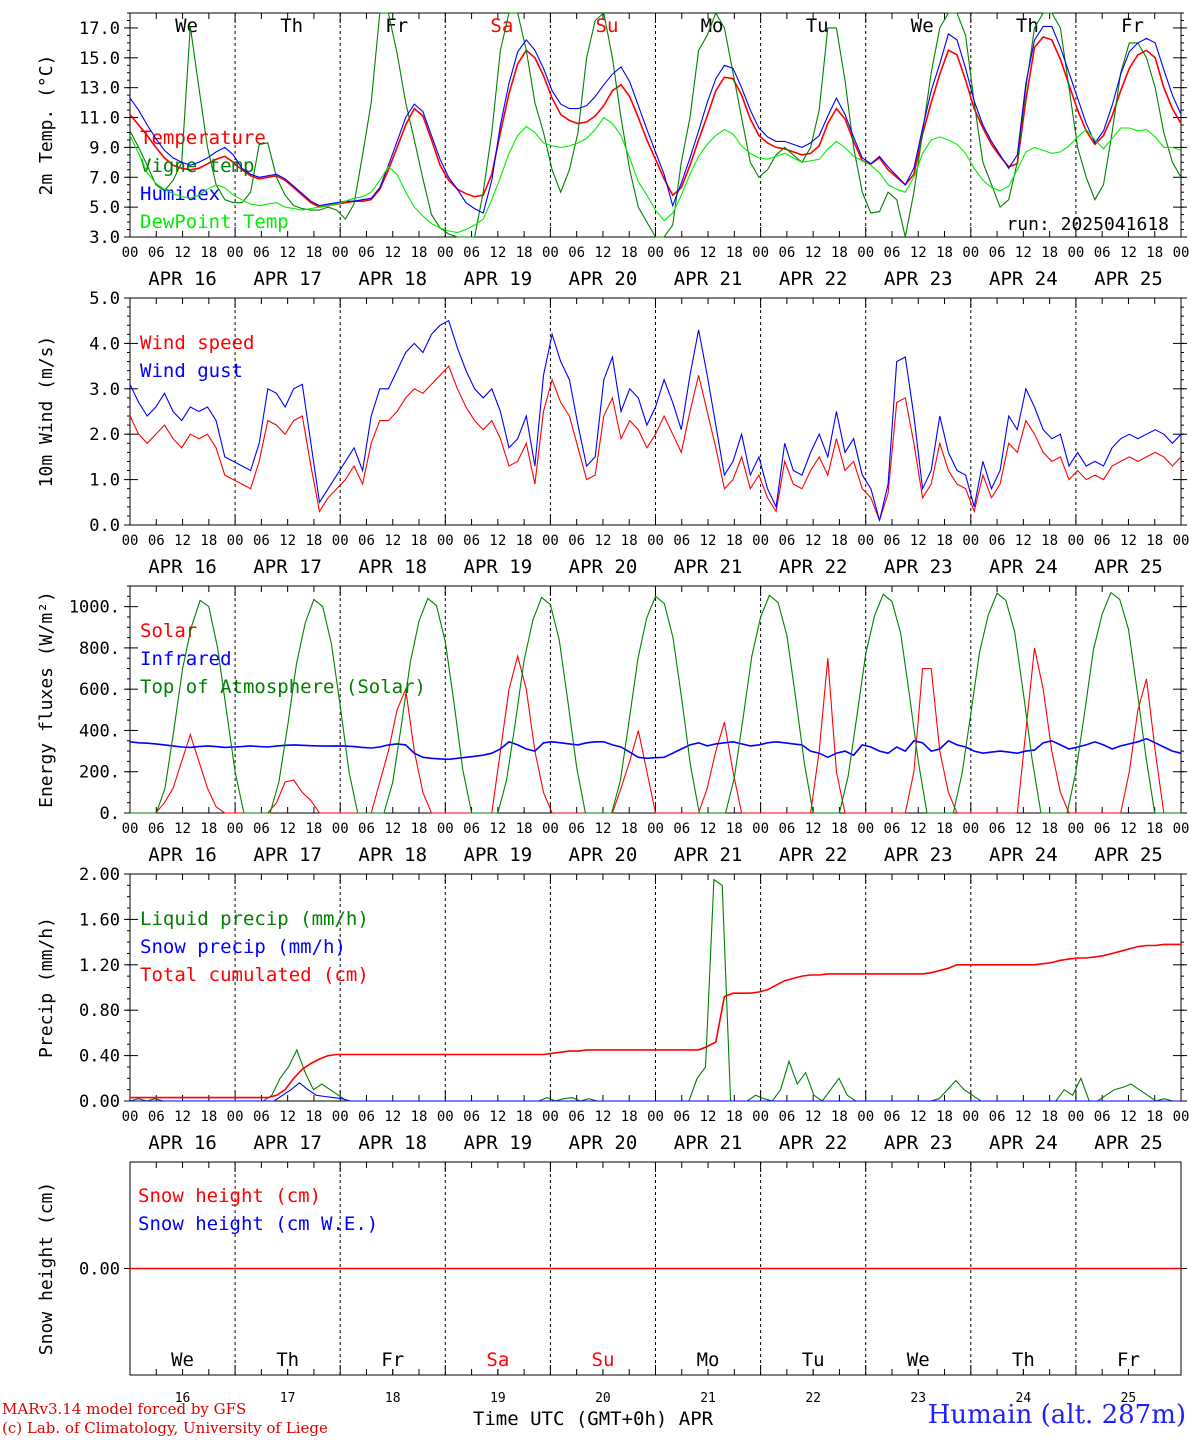 This screenshot has height=1440, width=1194. I want to click on y-tick-label: 0.00, so click(99, 1102).